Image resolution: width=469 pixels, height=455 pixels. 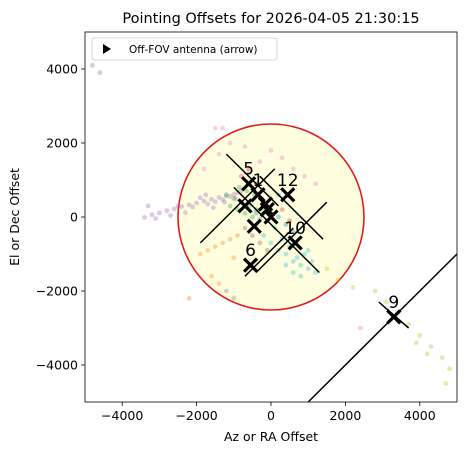 I want to click on antenna-label: 12, so click(x=288, y=181).